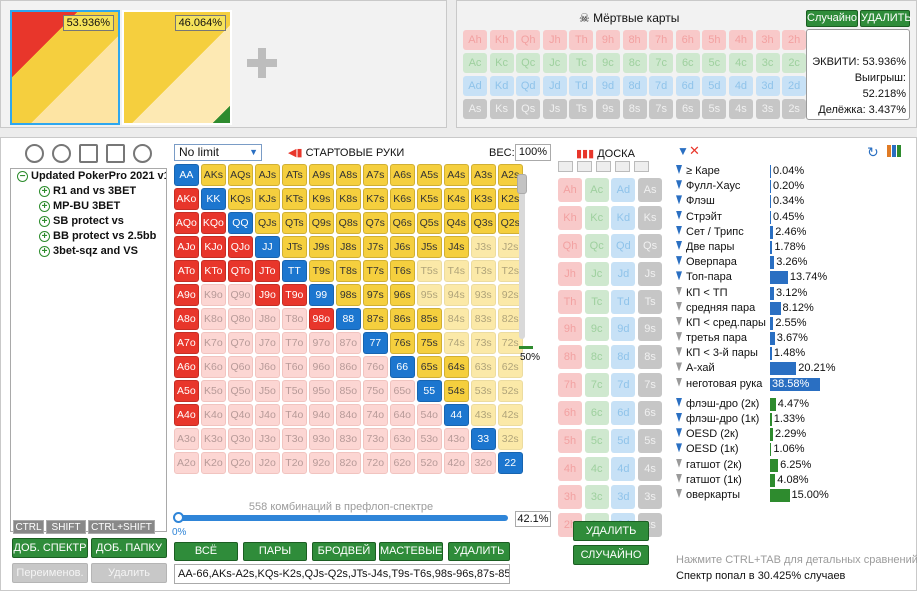 The height and width of the screenshot is (591, 917). I want to click on hand-cell: 94s, so click(456, 294).